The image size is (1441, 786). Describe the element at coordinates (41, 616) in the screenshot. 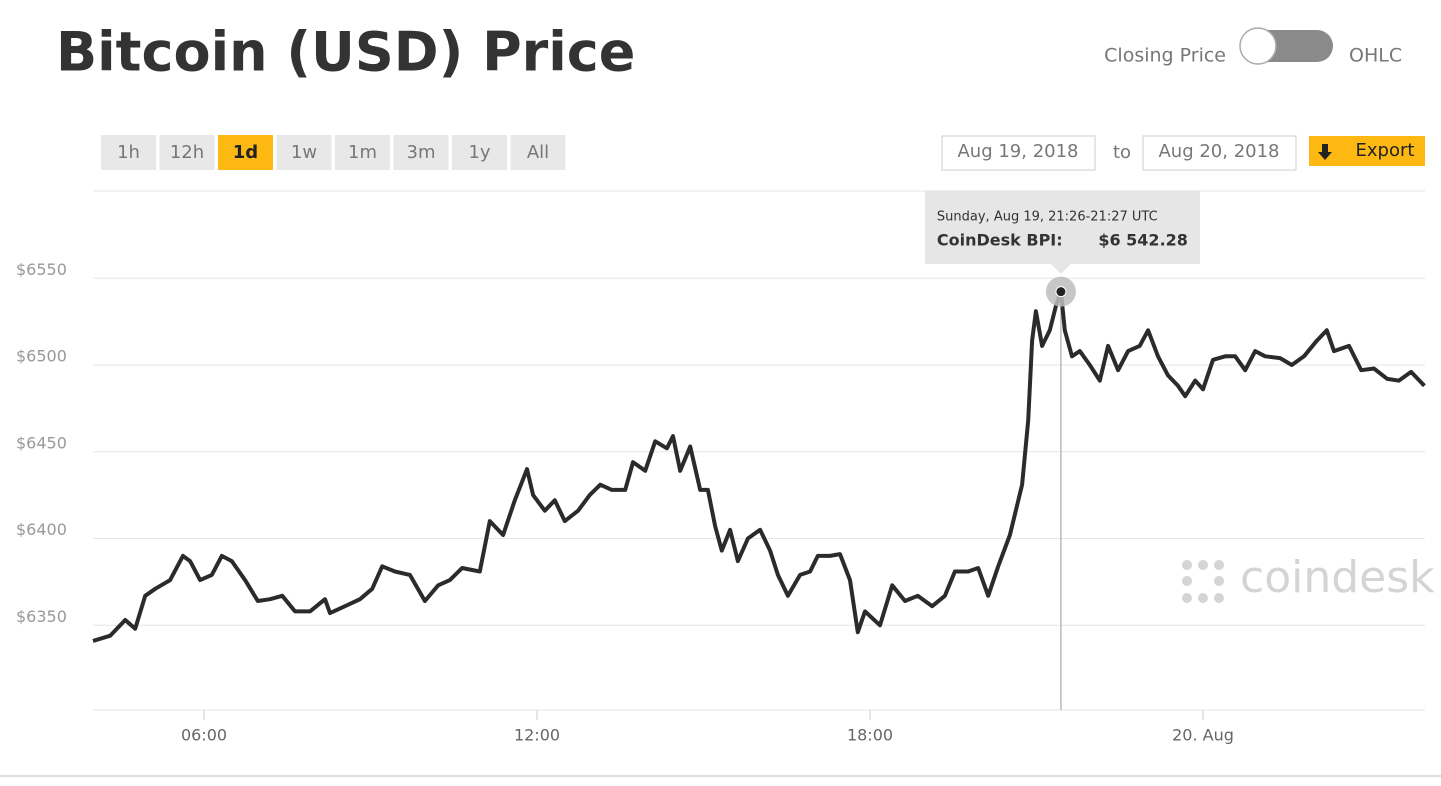

I see `y-tick-label: $6350` at that location.